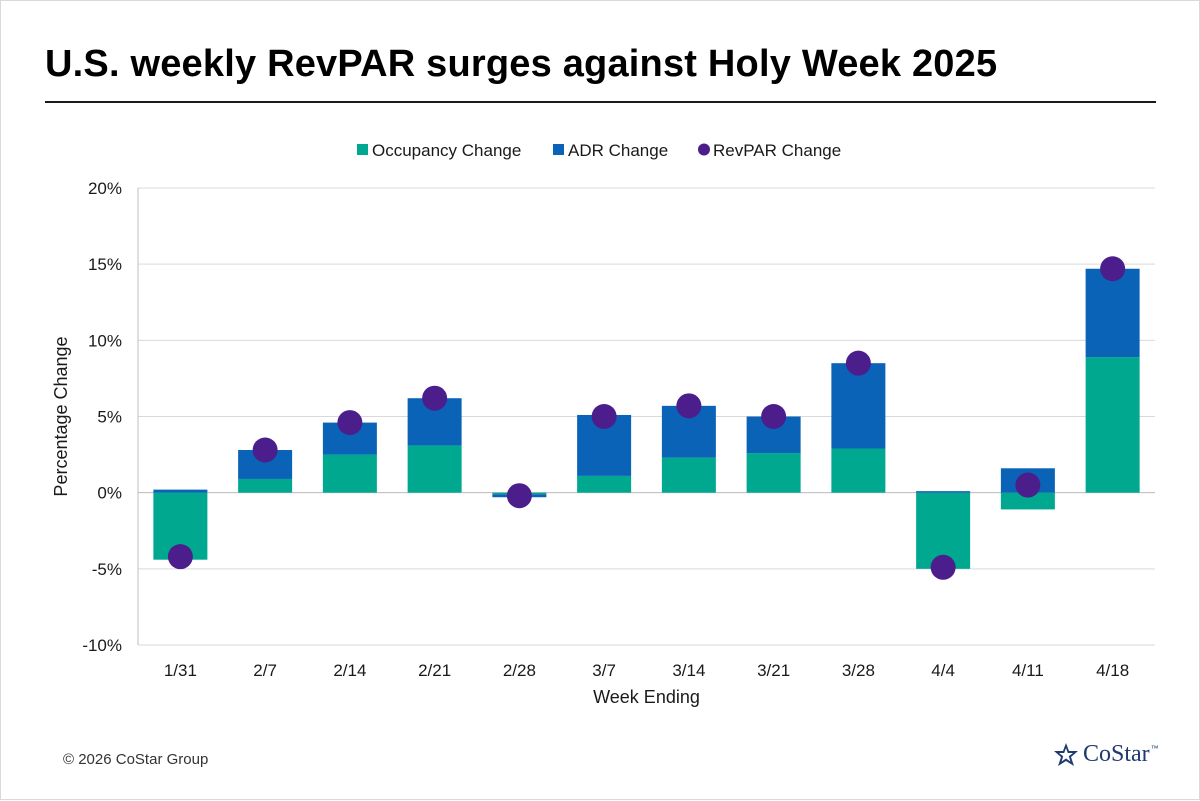 Image resolution: width=1200 pixels, height=801 pixels. Describe the element at coordinates (1112, 670) in the screenshot. I see `x-tick-label: 4/18` at that location.